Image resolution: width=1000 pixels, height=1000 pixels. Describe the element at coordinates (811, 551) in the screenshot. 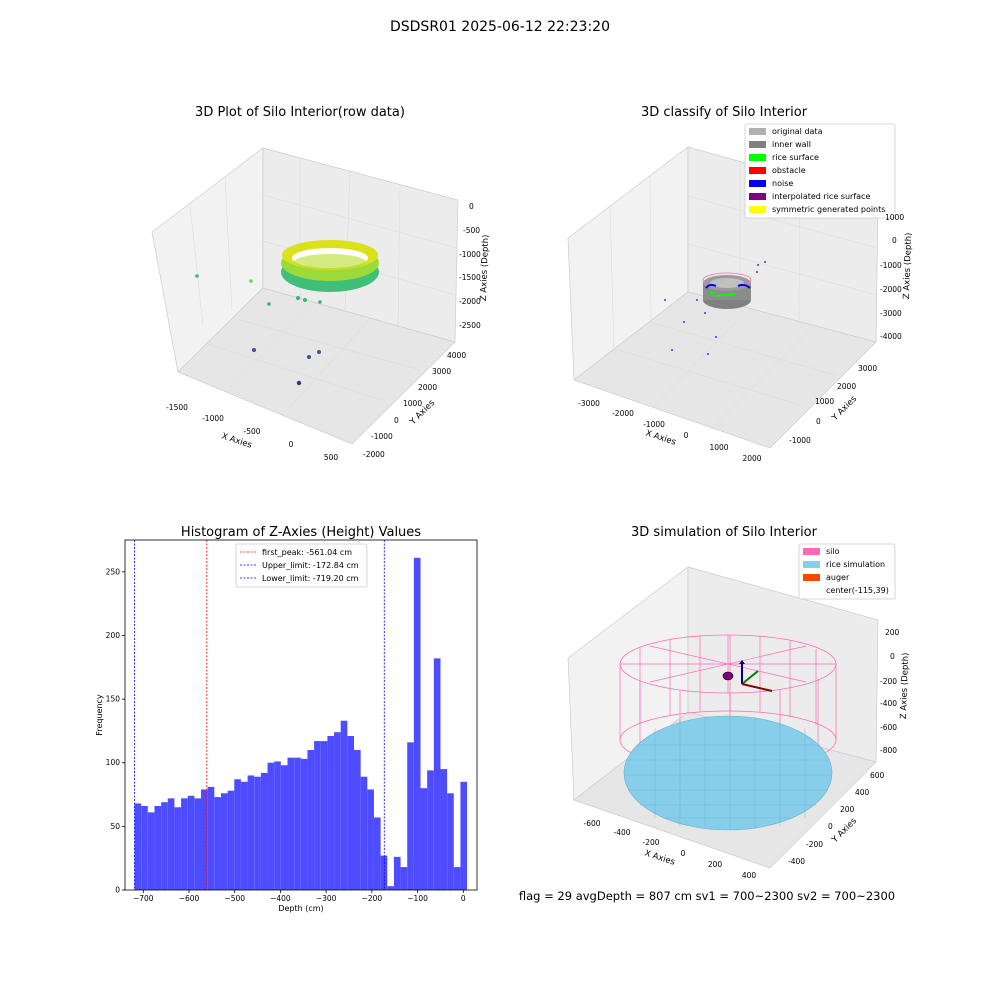

I see `legend-swatch-silo` at that location.